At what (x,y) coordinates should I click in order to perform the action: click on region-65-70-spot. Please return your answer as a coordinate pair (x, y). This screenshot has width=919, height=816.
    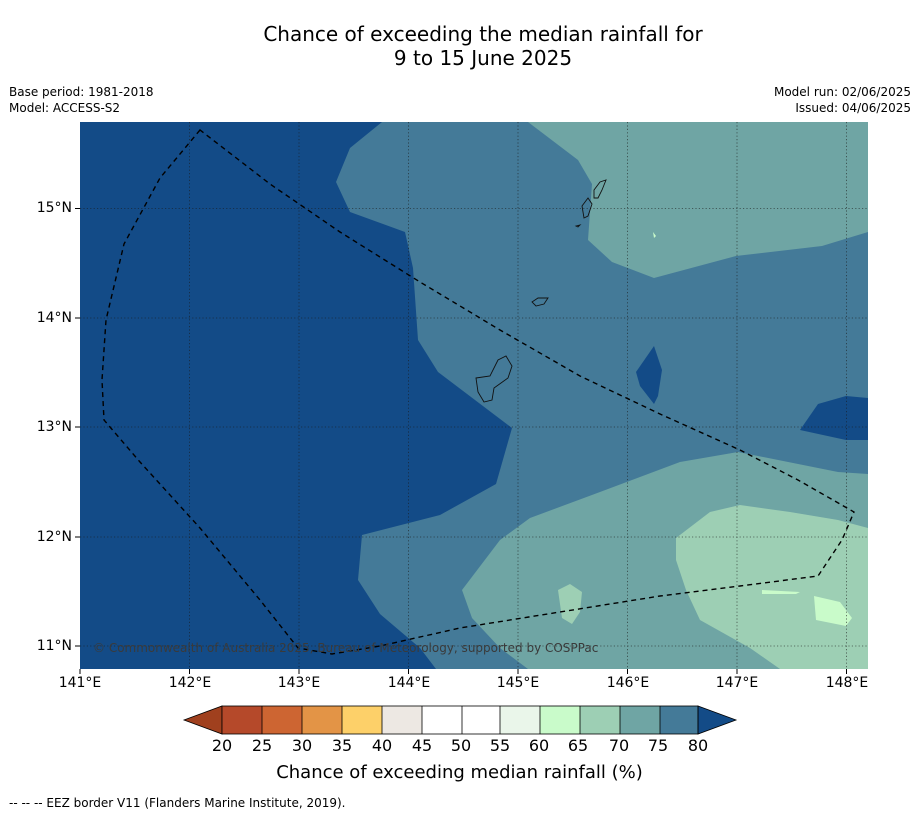
    Looking at the image, I should click on (570, 604).